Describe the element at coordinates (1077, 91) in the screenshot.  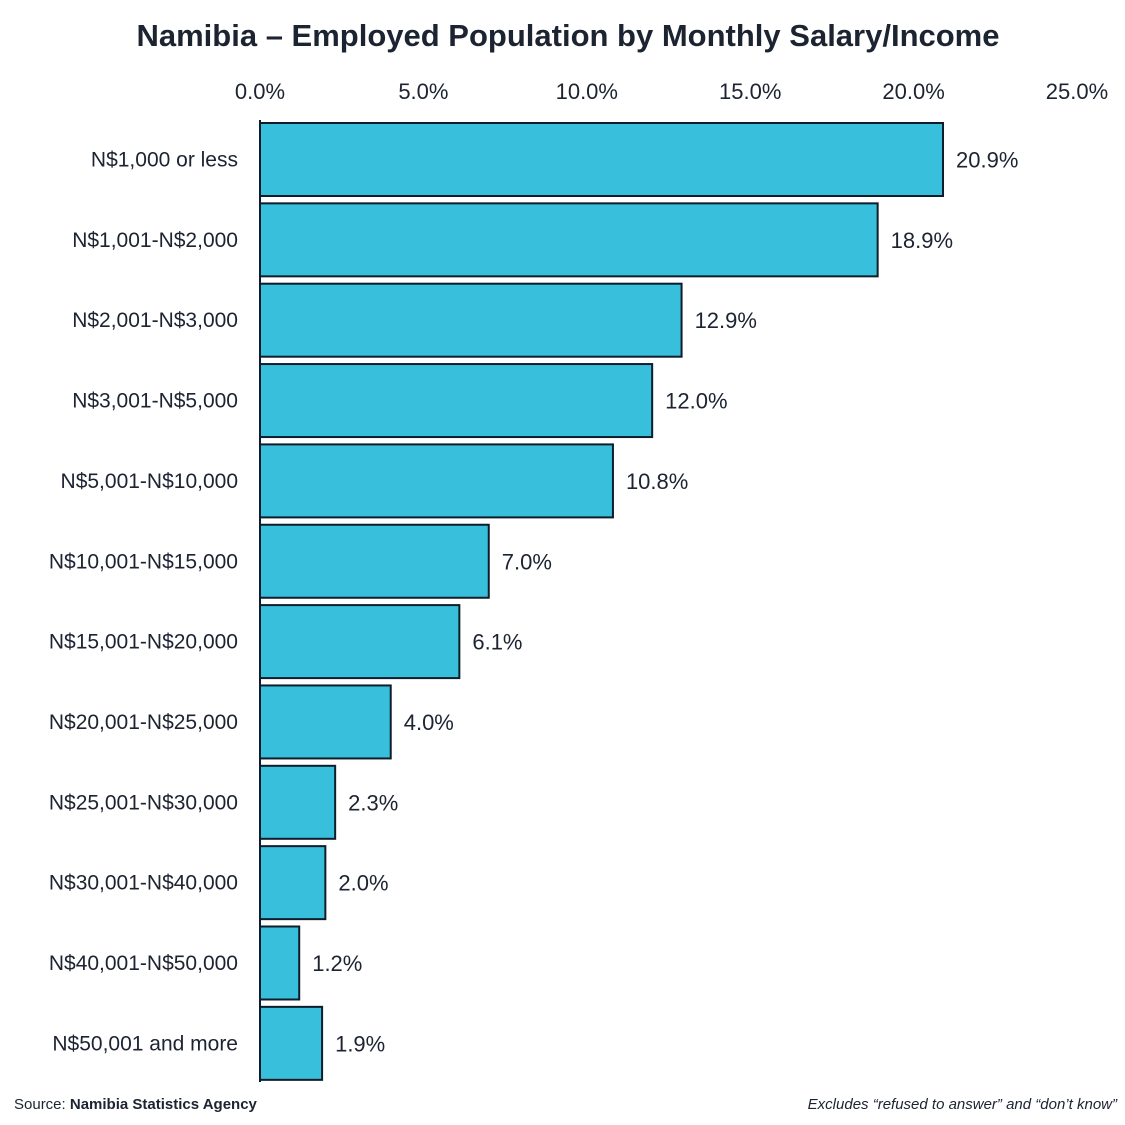
I see `x-tick-label: 25.0%` at that location.